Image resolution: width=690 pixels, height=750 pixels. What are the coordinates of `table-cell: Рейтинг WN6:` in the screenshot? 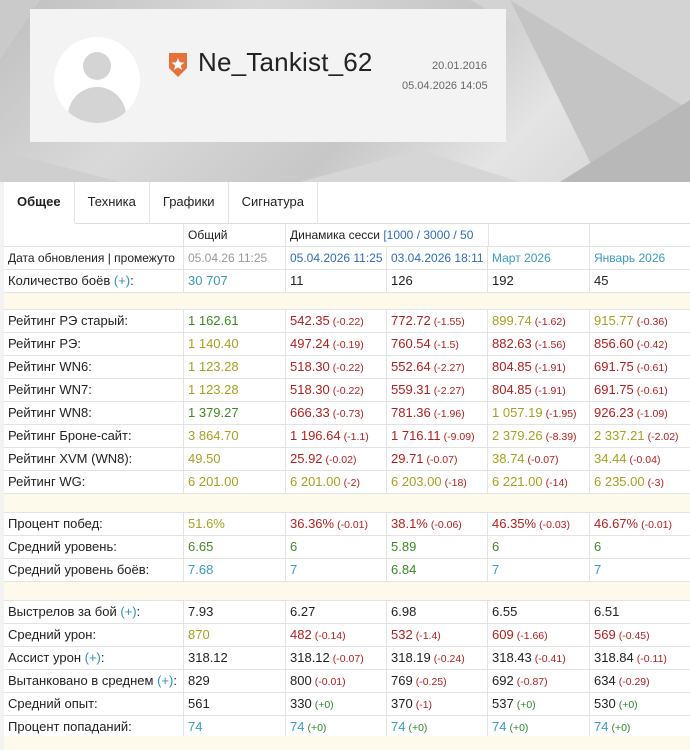 It's located at (94, 367).